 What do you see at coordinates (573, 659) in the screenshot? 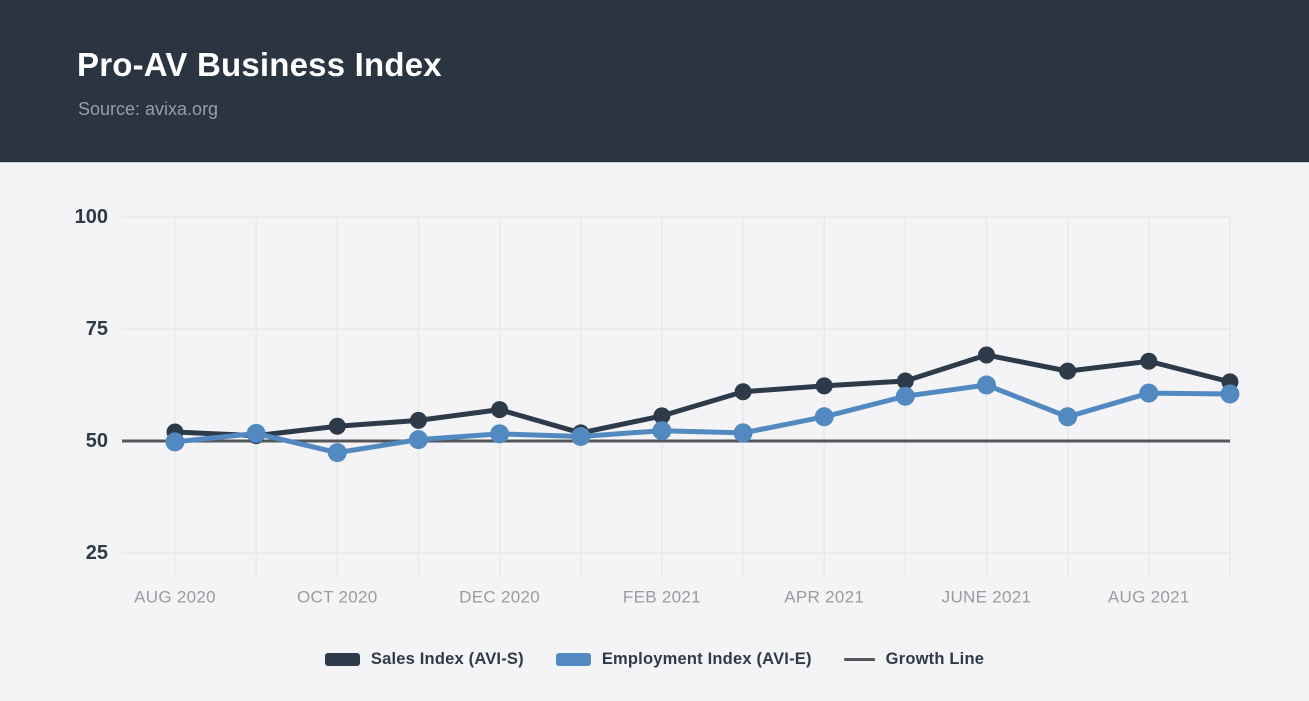
I see `employment-series-swatch` at bounding box center [573, 659].